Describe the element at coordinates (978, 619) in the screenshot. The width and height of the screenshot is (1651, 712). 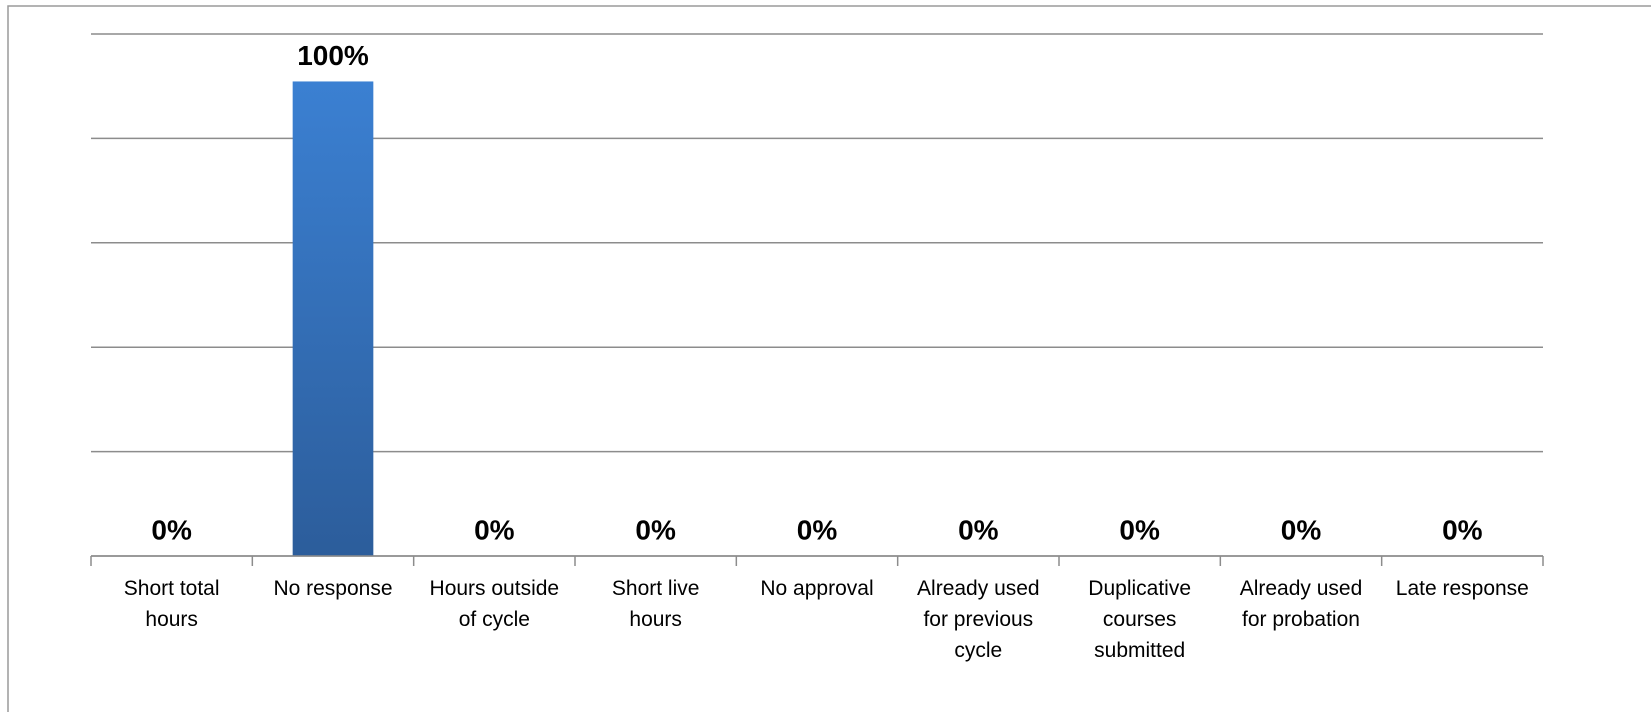
I see `x-tick-label: Already used for previous cycle` at that location.